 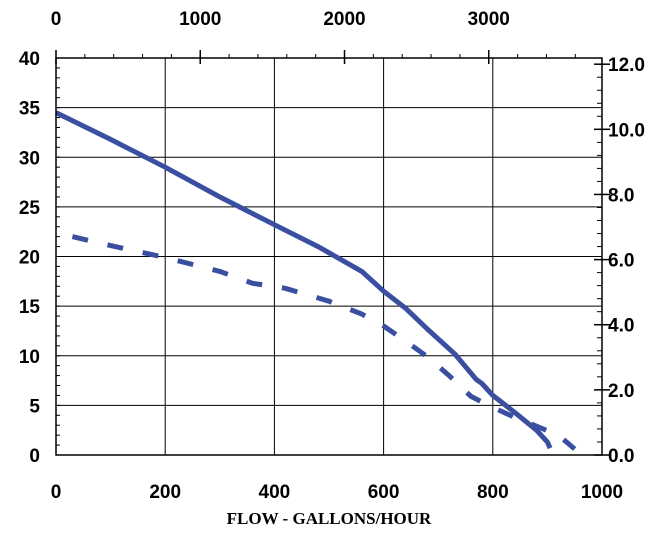 What do you see at coordinates (29, 158) in the screenshot?
I see `y-tick-label: 30` at bounding box center [29, 158].